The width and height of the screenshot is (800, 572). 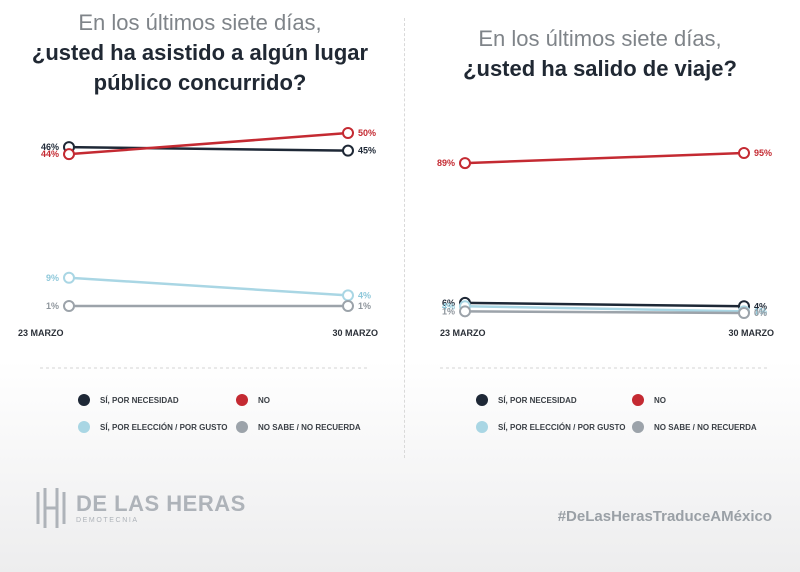 I want to click on brand-name: DE LAS HERAS, so click(x=161, y=503).